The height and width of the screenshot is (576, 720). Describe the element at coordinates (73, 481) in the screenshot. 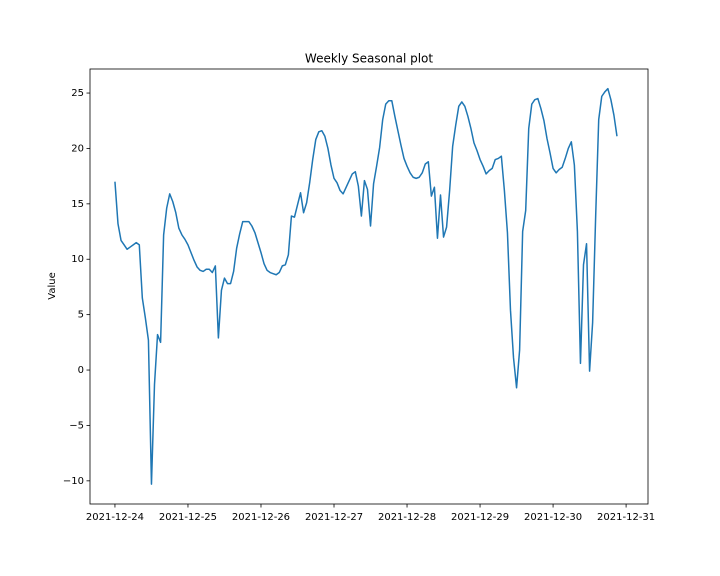

I see `y-tick-label: −10` at that location.